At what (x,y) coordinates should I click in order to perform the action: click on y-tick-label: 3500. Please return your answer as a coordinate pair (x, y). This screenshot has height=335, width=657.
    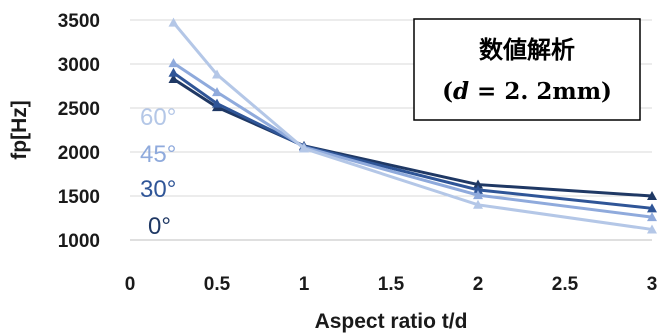
    Looking at the image, I should click on (79, 21).